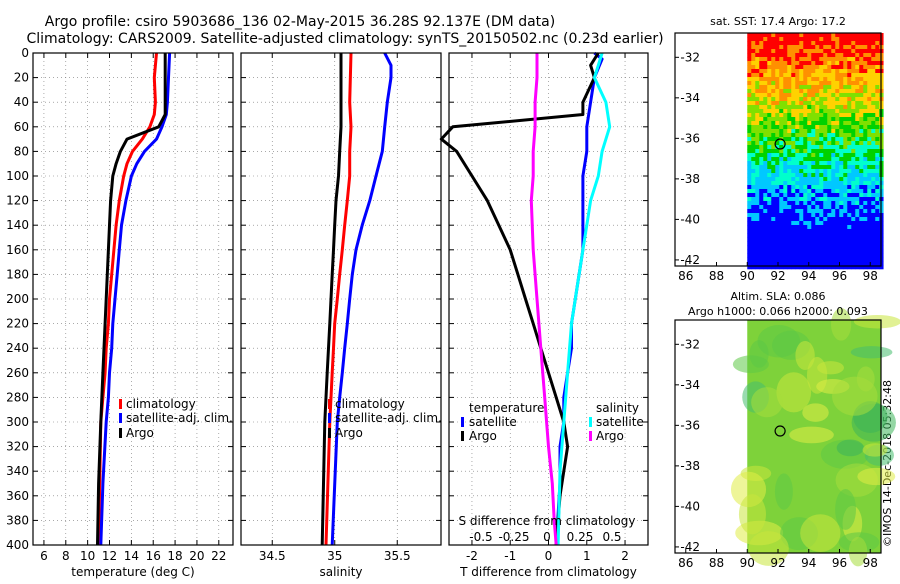  Describe the element at coordinates (805, 355) in the screenshot. I see `sla-patch` at that location.